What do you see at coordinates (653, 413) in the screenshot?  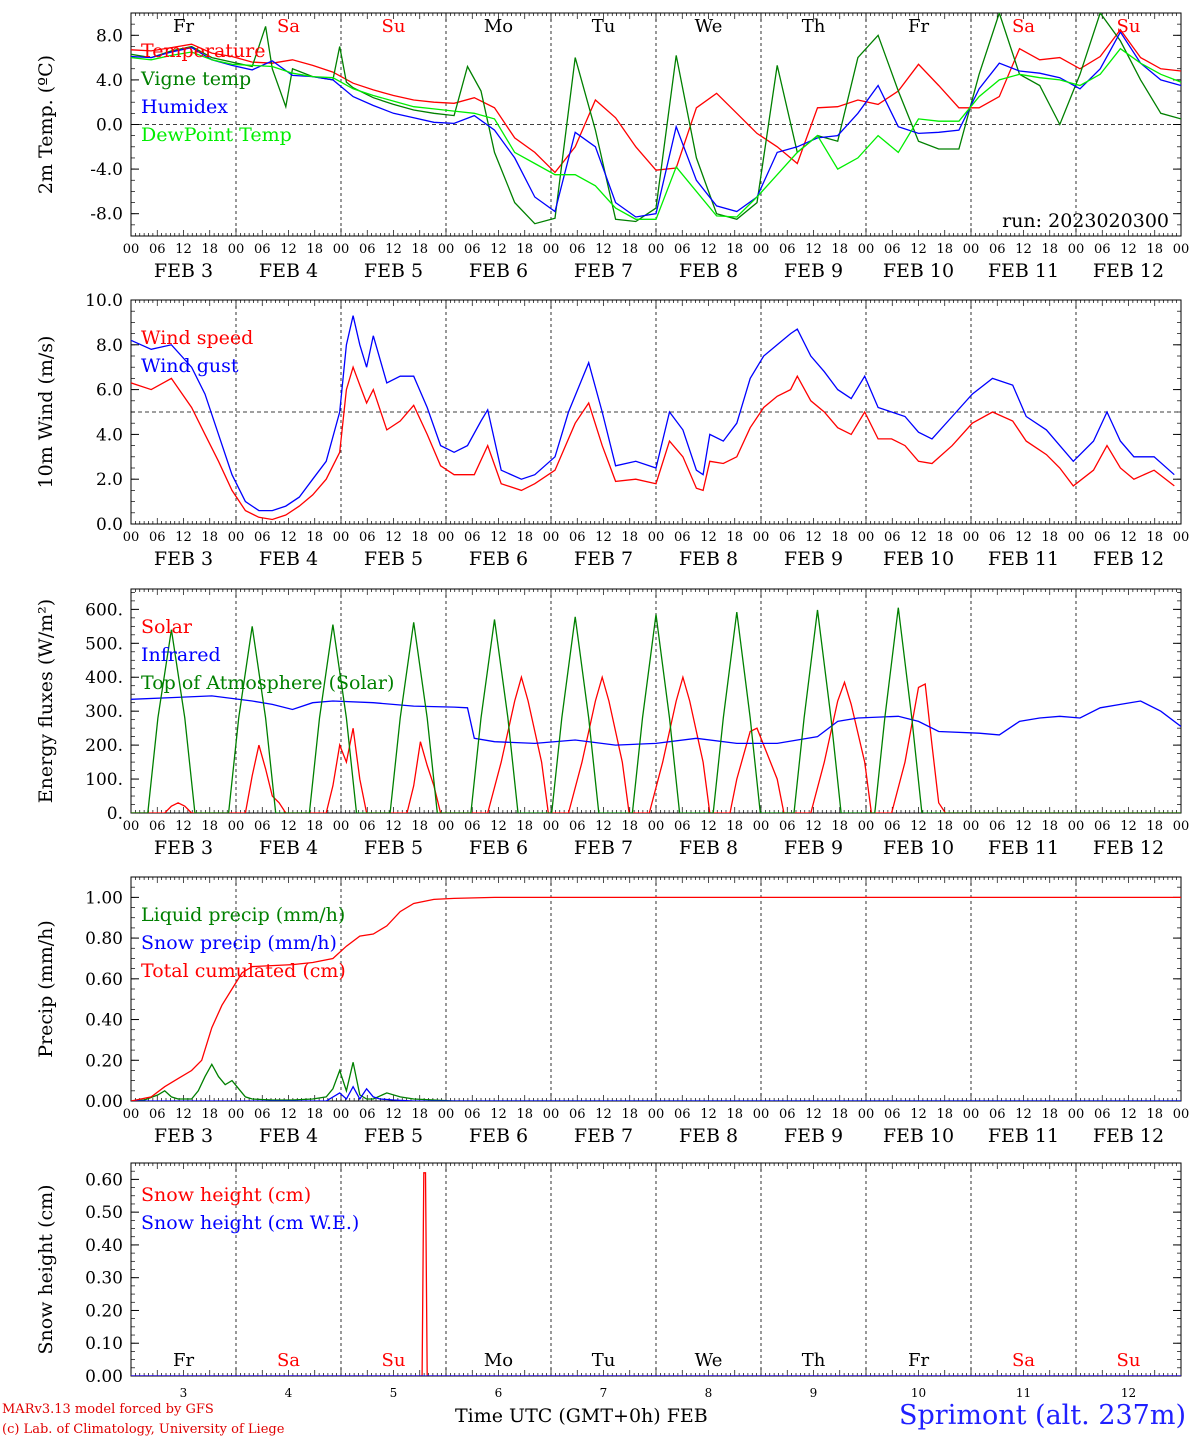 I see `series-line-wind-gust` at bounding box center [653, 413].